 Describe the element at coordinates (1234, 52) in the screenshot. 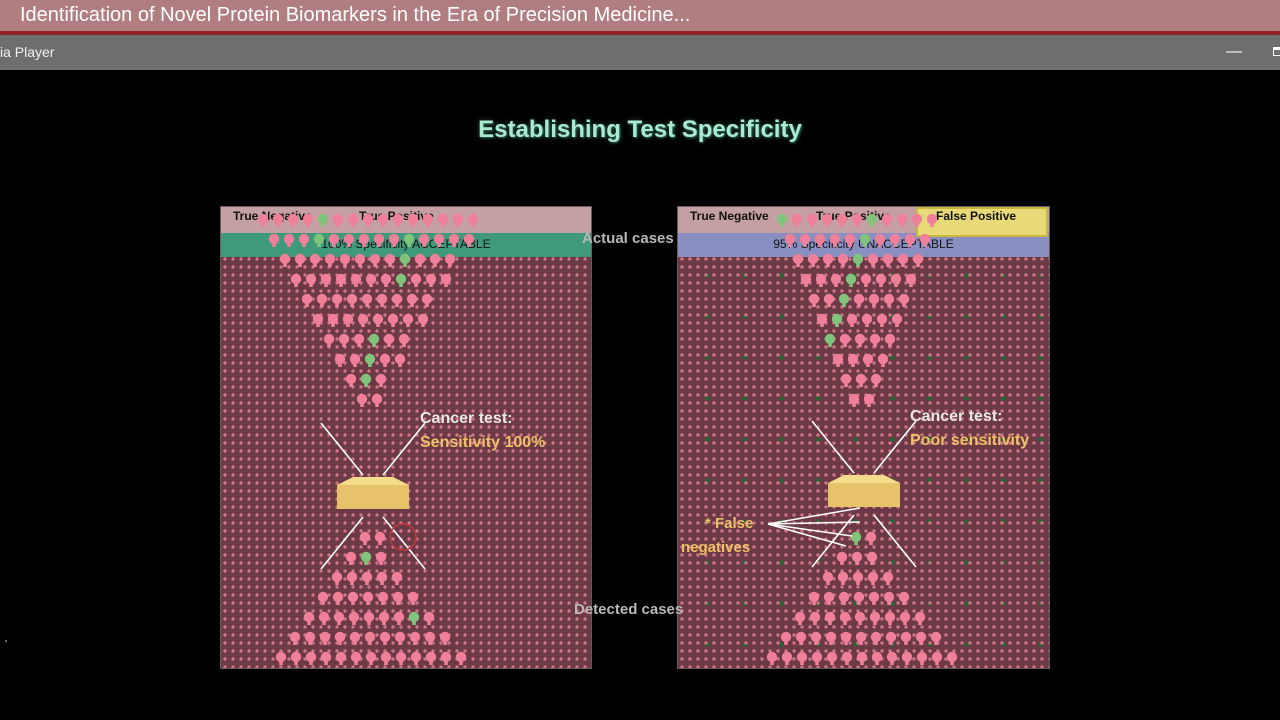

I see `minimize-button: —` at that location.